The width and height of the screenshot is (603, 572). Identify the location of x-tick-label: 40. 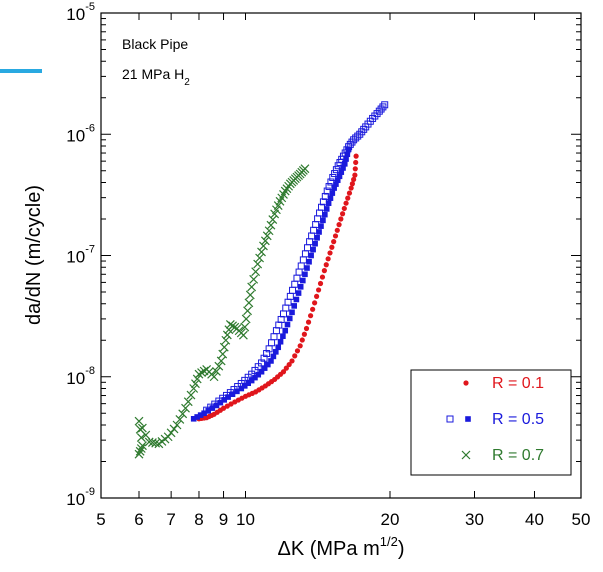
(534, 519).